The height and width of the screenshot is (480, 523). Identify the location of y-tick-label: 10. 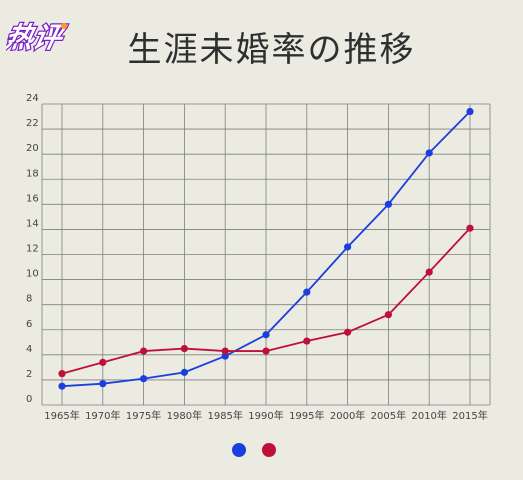
(32, 274).